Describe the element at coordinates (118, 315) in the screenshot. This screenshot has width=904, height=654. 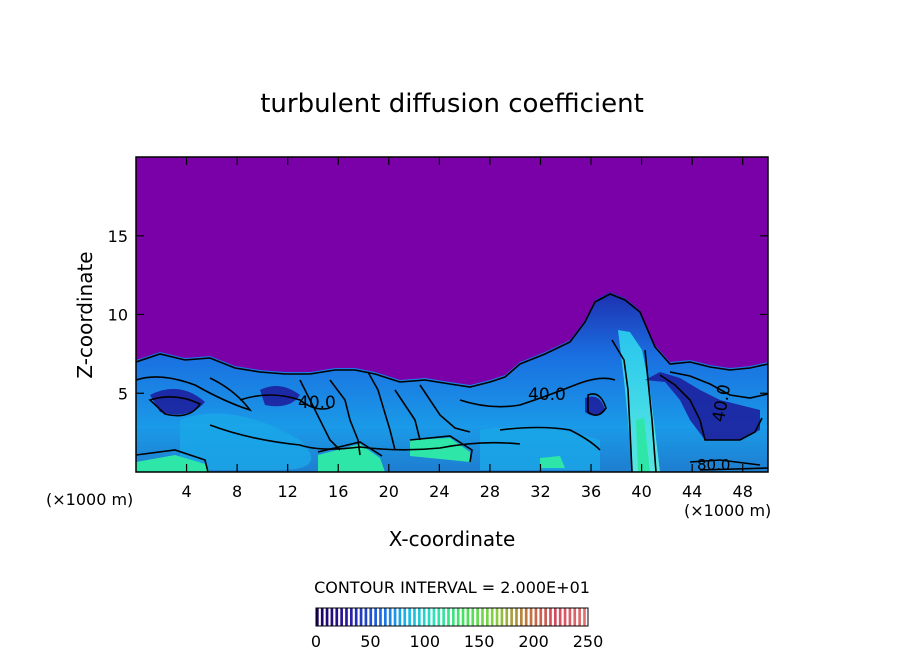
I see `y-tick-label: 10` at that location.